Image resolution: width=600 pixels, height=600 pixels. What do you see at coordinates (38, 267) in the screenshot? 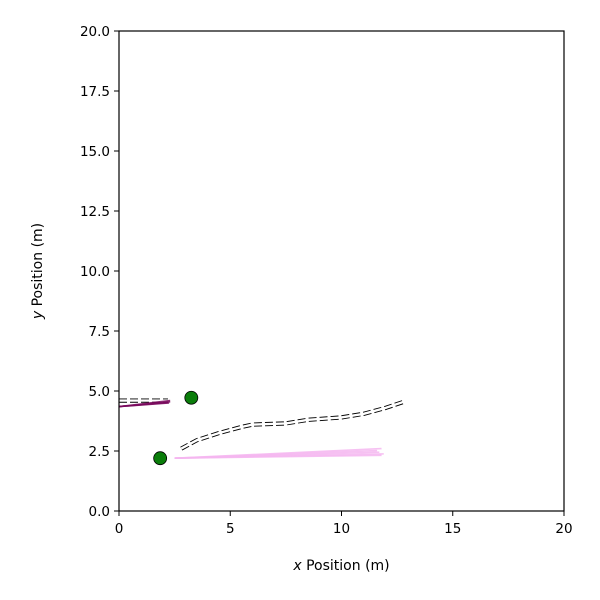
I see `y-axis-label-text: Position (m)` at bounding box center [38, 267].